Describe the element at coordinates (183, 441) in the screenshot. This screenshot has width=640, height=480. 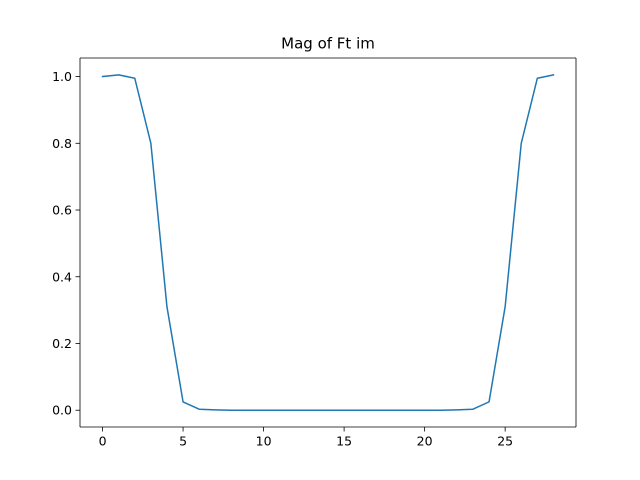
I see `x-tick-label: 5` at that location.